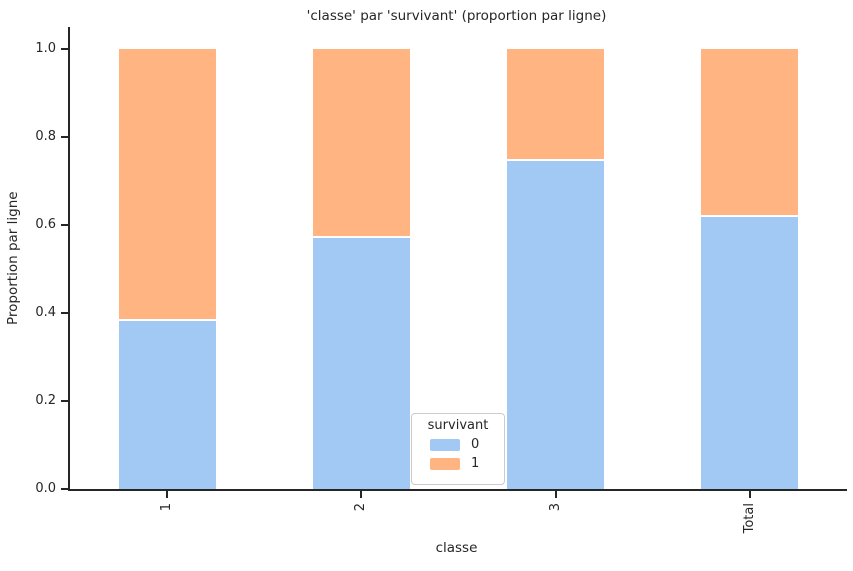 This screenshot has height=571, width=853. I want to click on x-tick-label: Total, so click(749, 518).